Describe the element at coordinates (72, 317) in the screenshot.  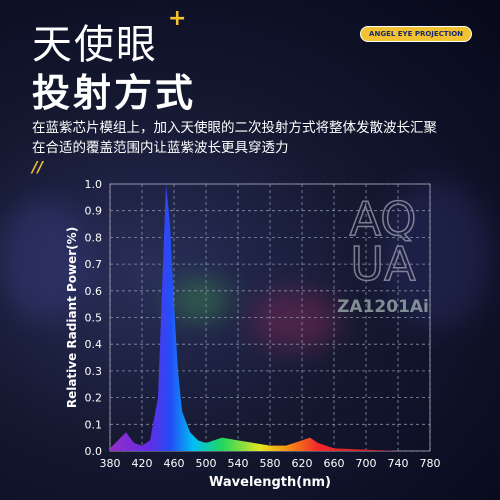
I see `y-axis-label: Relative Radiant Power(%)` at that location.